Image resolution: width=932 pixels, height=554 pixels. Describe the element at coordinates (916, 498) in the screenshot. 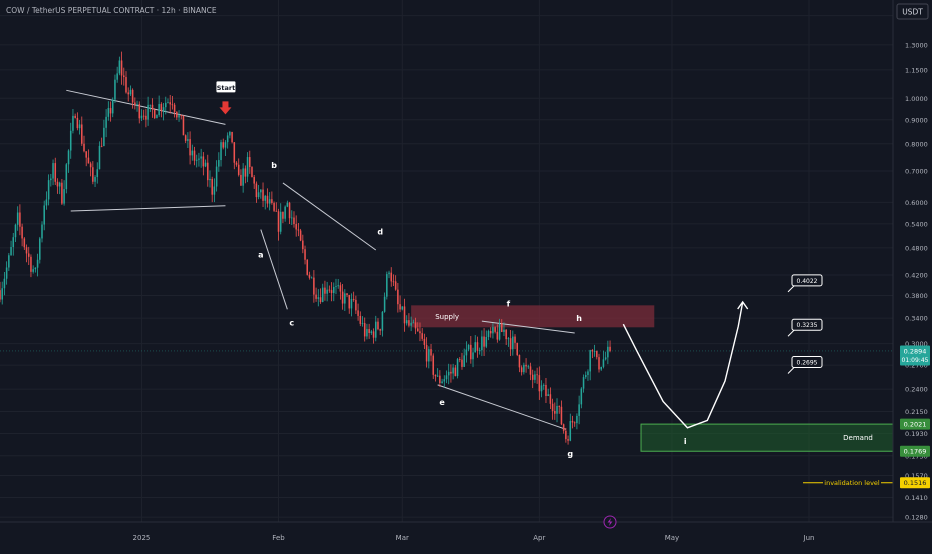

I see `y-tick-label: 0.1410` at that location.